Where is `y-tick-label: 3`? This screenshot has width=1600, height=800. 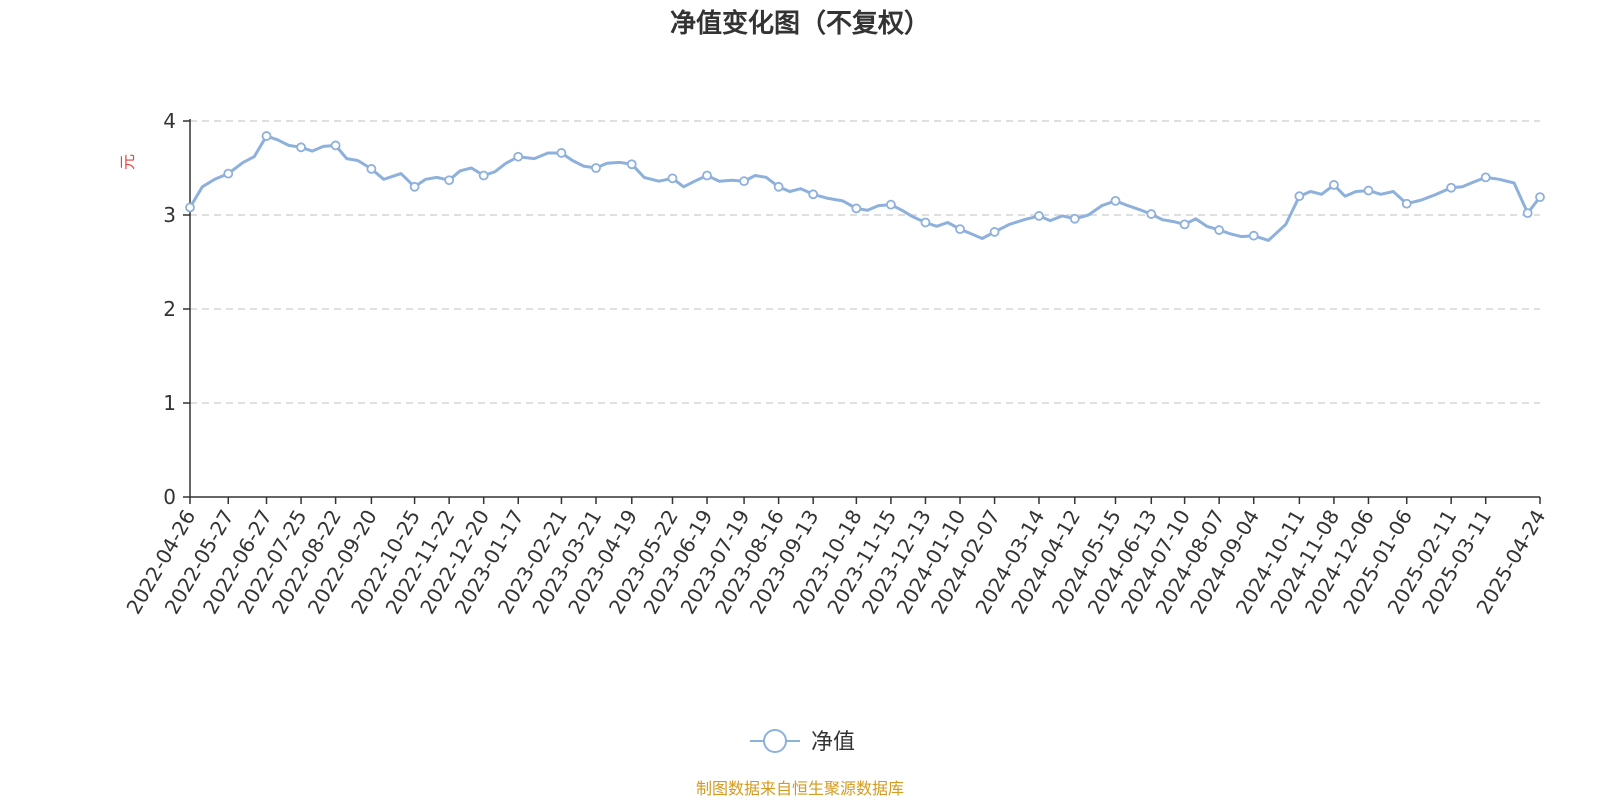 y-tick-label: 3 is located at coordinates (169, 215).